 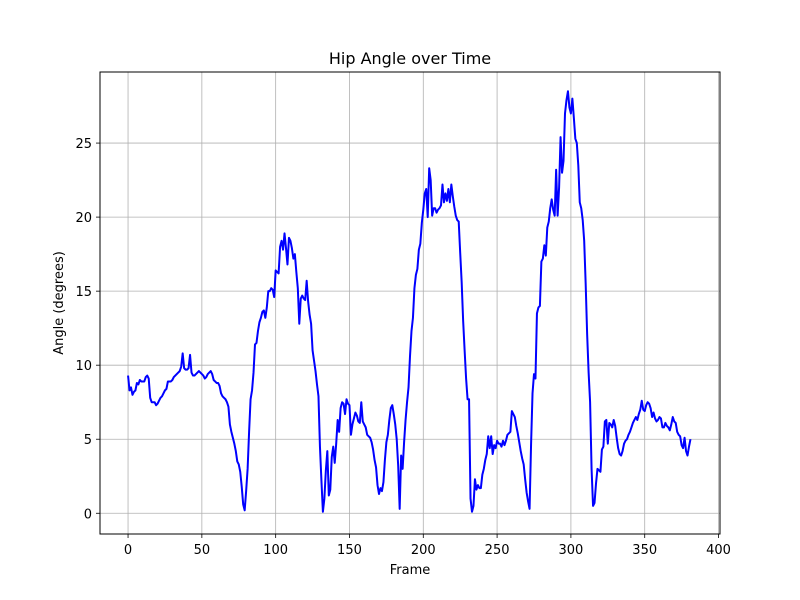 What do you see at coordinates (570, 550) in the screenshot?
I see `x-tick-label: 300` at bounding box center [570, 550].